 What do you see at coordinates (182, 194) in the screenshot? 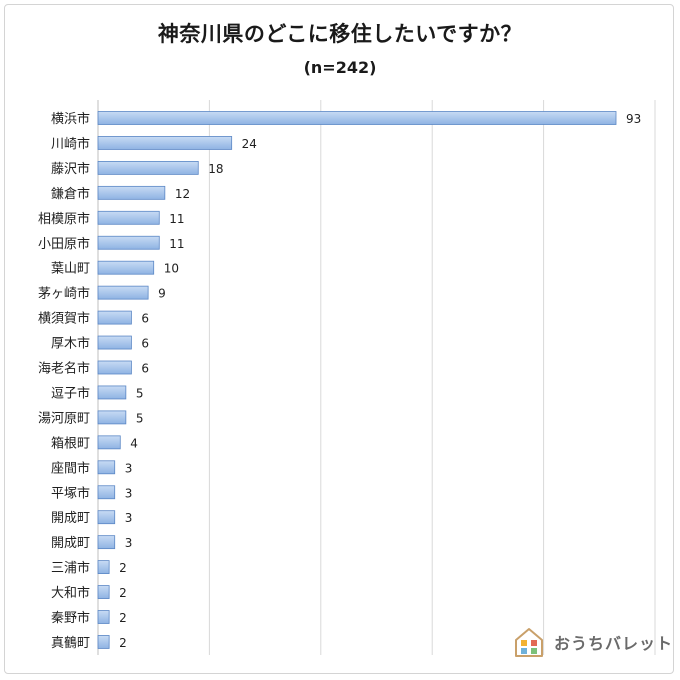
I see `data-label: 12` at bounding box center [182, 194].